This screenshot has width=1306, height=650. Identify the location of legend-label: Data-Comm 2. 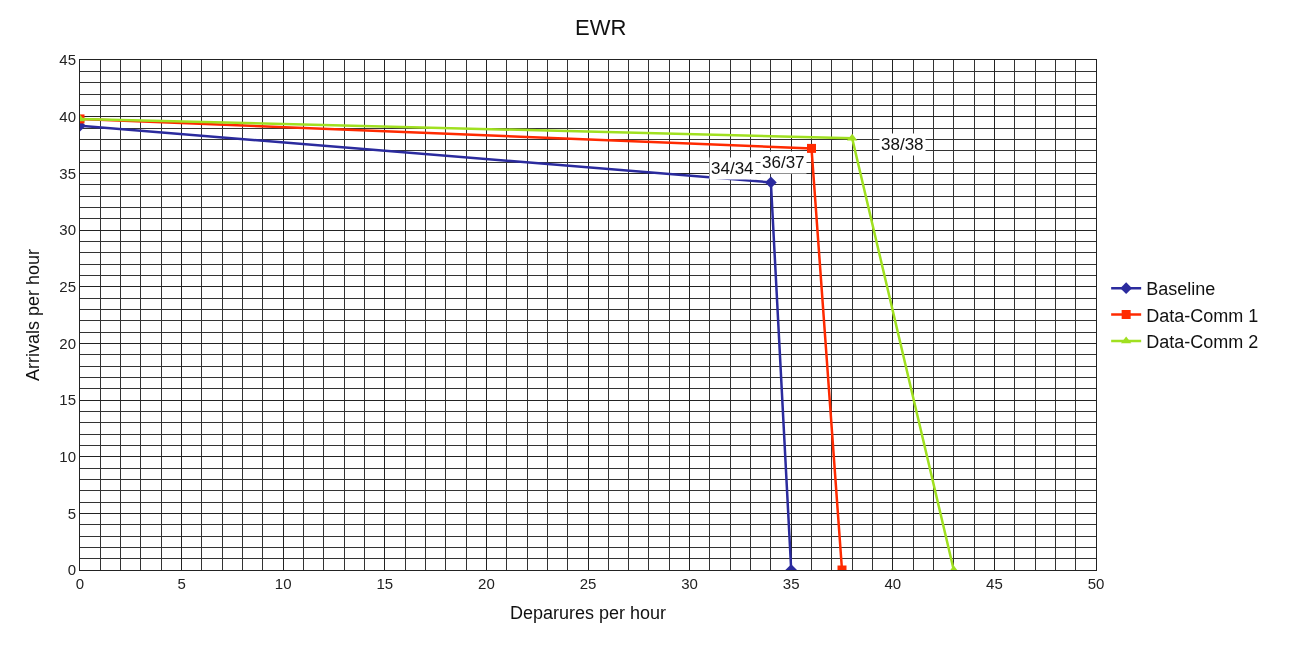
(1202, 342).